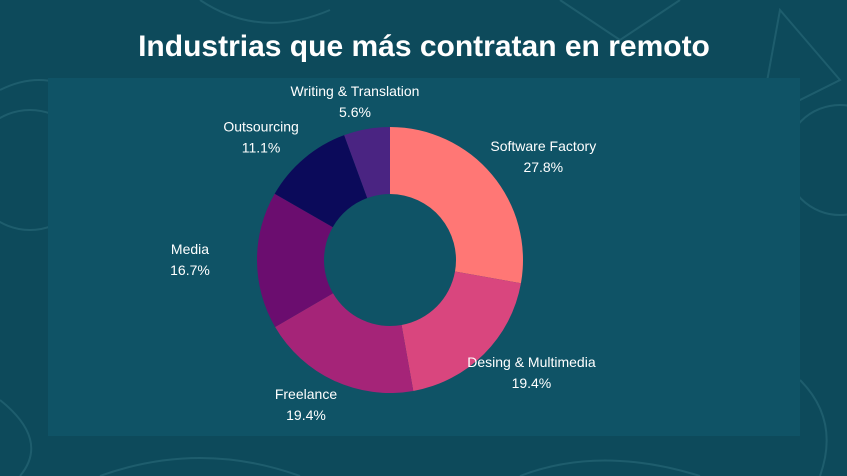  Describe the element at coordinates (190, 270) in the screenshot. I see `slice-value-label: 16.7%` at that location.